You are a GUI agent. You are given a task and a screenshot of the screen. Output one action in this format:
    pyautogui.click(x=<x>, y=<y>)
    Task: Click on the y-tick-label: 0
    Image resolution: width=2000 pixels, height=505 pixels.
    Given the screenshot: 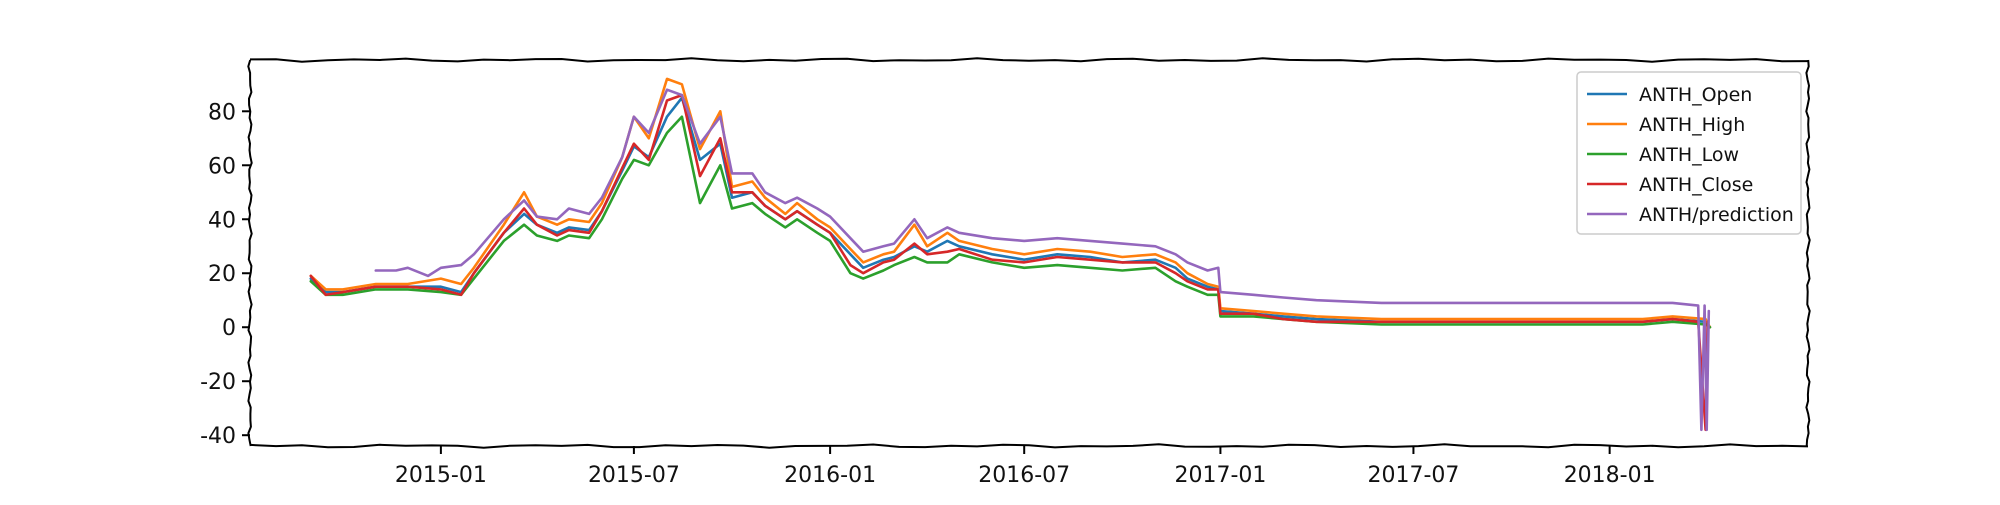 What is the action you would take?
    pyautogui.click(x=229, y=328)
    